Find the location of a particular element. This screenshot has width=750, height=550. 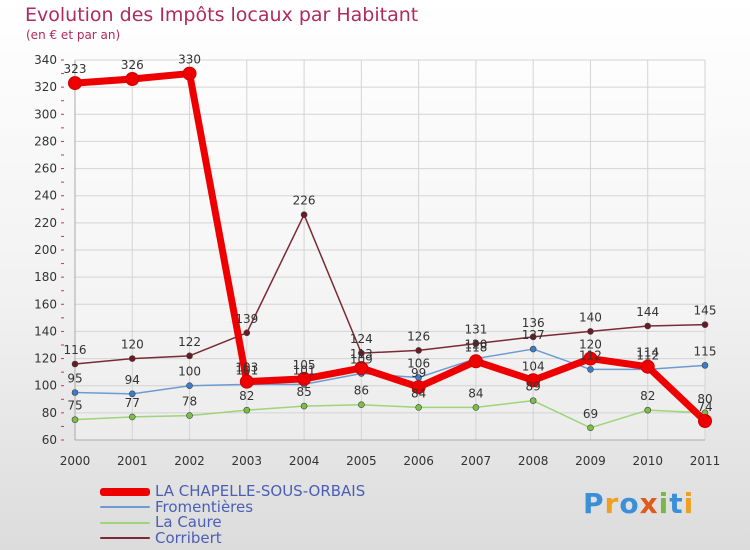

data-label: 101 is located at coordinates (304, 370).